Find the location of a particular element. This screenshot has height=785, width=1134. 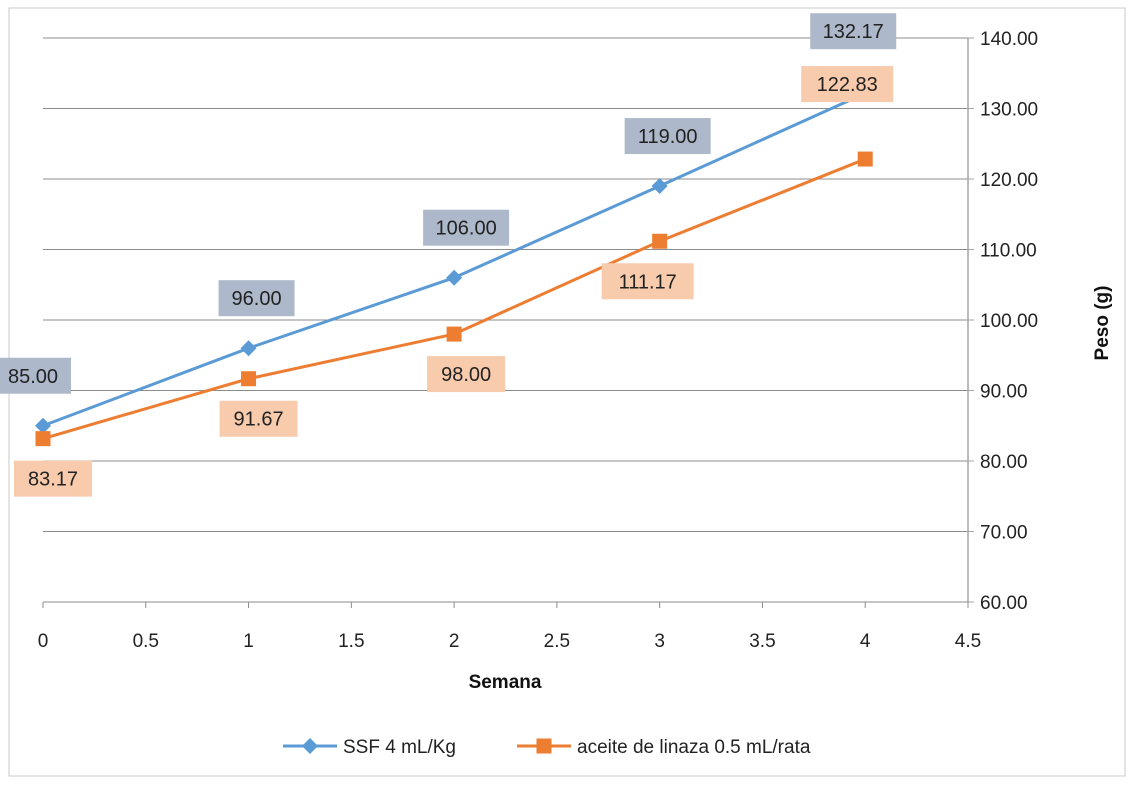

data-label: 91.67 is located at coordinates (259, 420).